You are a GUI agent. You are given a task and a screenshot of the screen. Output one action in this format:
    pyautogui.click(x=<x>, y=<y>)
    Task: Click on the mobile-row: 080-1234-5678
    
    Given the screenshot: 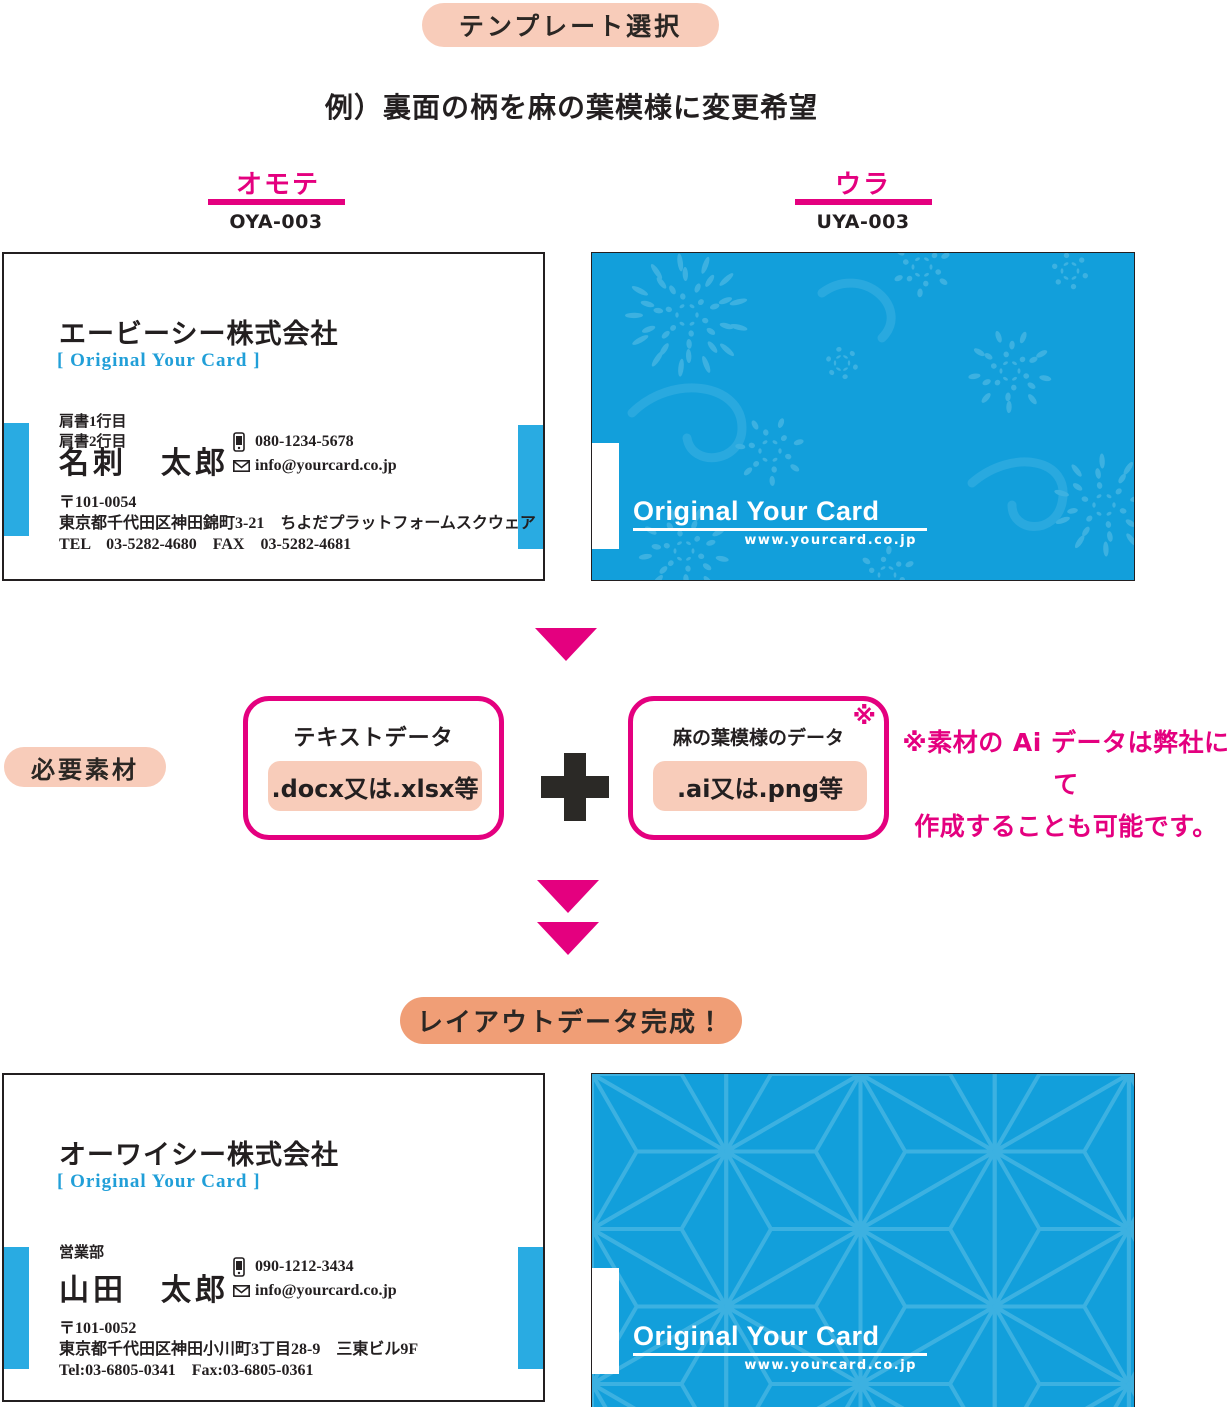 What is the action you would take?
    pyautogui.click(x=315, y=442)
    